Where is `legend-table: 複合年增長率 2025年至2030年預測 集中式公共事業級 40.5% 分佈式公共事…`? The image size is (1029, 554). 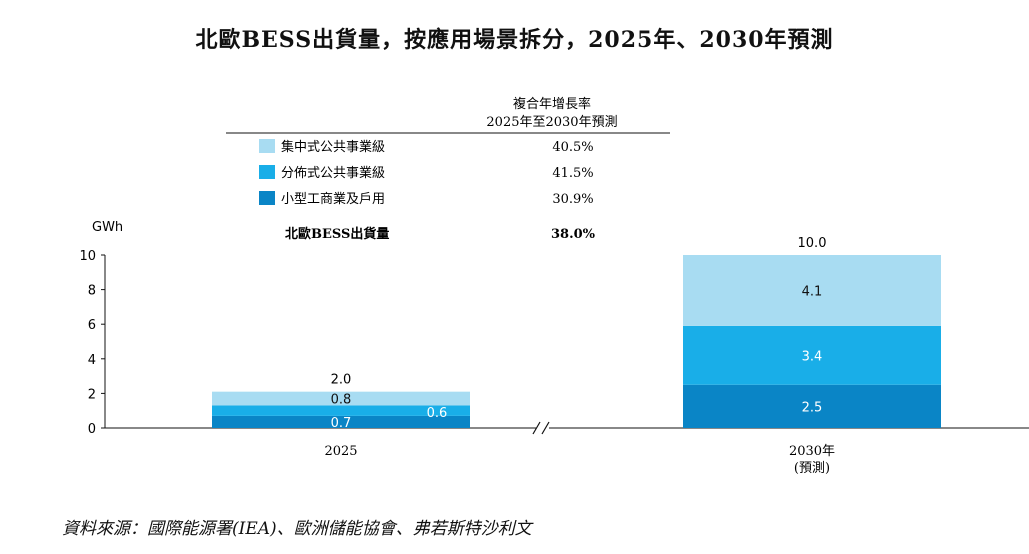 legend-table: 複合年增長率 2025年至2030年預測 集中式公共事業級 40.5% 分佈式公共事… is located at coordinates (448, 169).